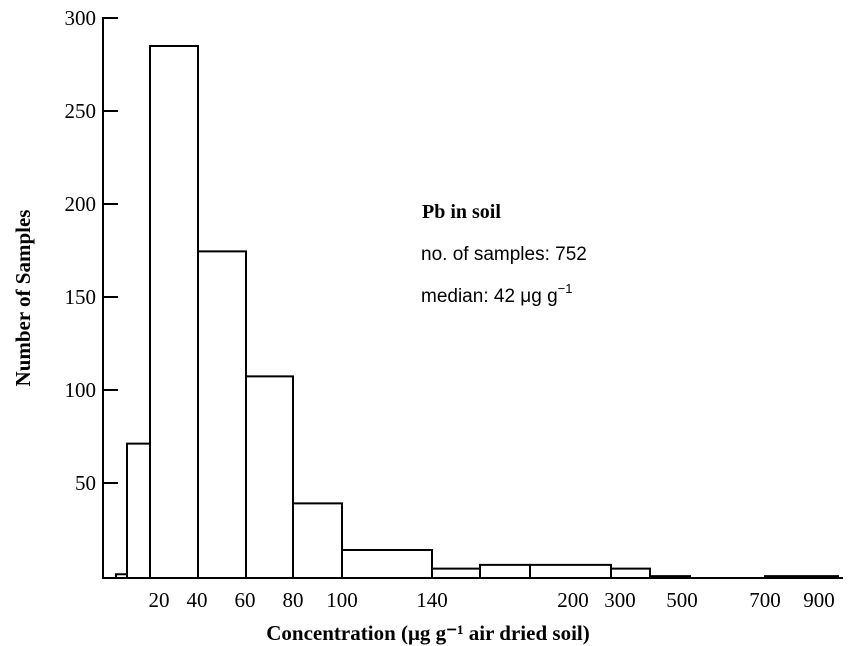  I want to click on x-tick-label: 700, so click(765, 600).